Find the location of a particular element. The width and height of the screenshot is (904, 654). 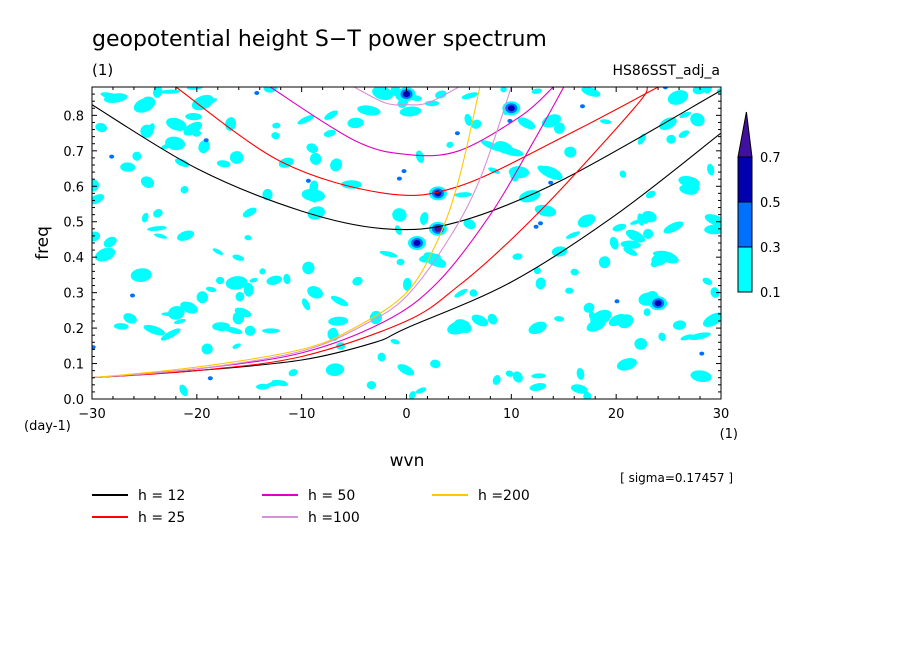

peak-layer is located at coordinates (532, 199).